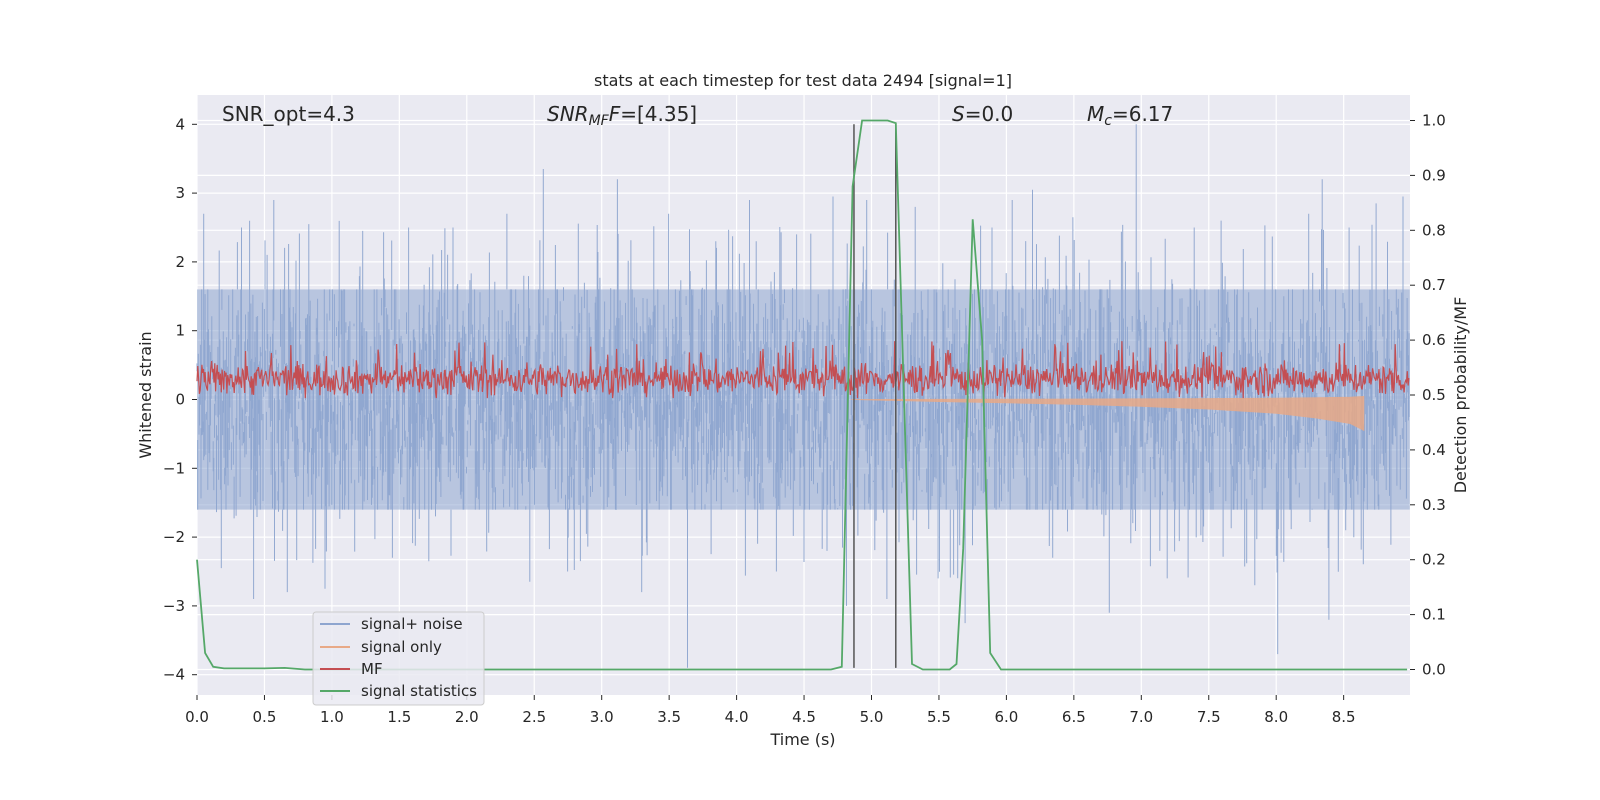  What do you see at coordinates (1108, 121) in the screenshot?
I see `annotation-mc-sub: c` at bounding box center [1108, 121].